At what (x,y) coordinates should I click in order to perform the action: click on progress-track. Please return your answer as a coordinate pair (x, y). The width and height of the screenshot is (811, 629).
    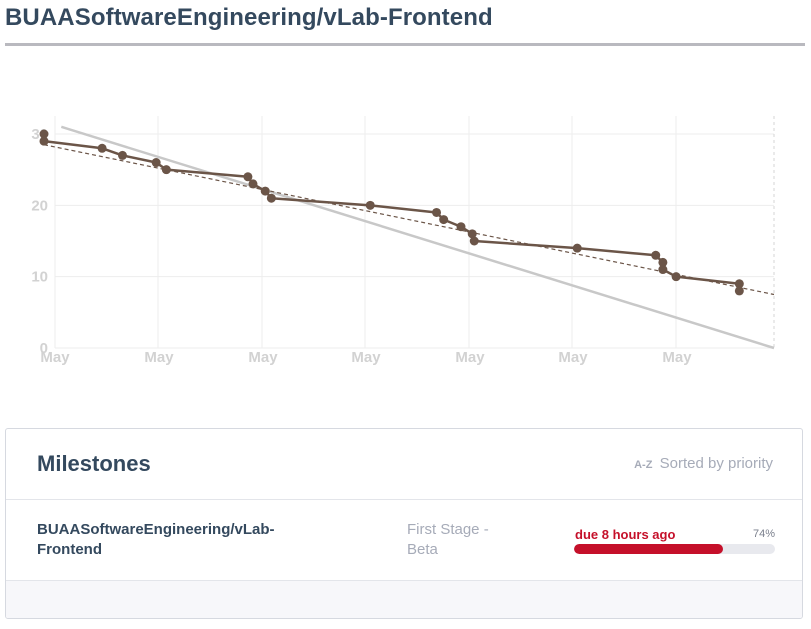
    Looking at the image, I should click on (674, 549).